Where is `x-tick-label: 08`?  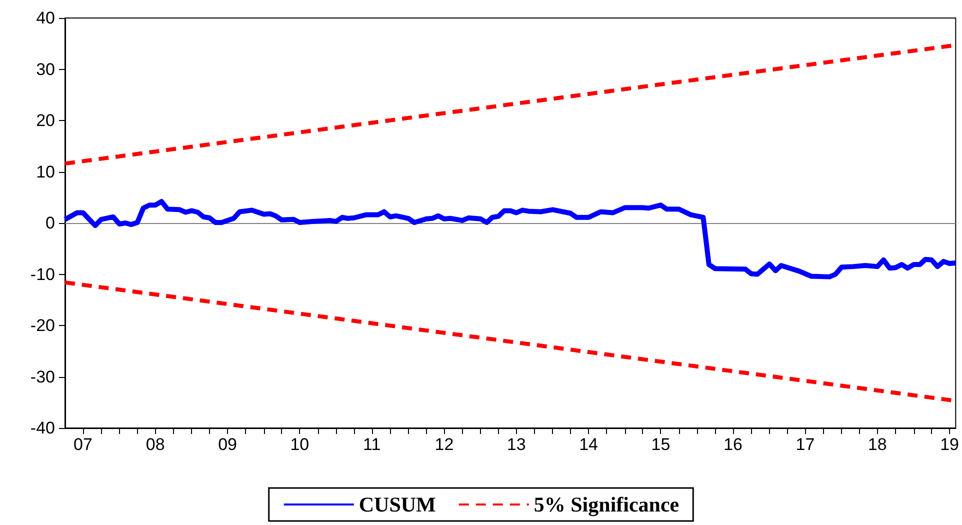 x-tick-label: 08 is located at coordinates (155, 444).